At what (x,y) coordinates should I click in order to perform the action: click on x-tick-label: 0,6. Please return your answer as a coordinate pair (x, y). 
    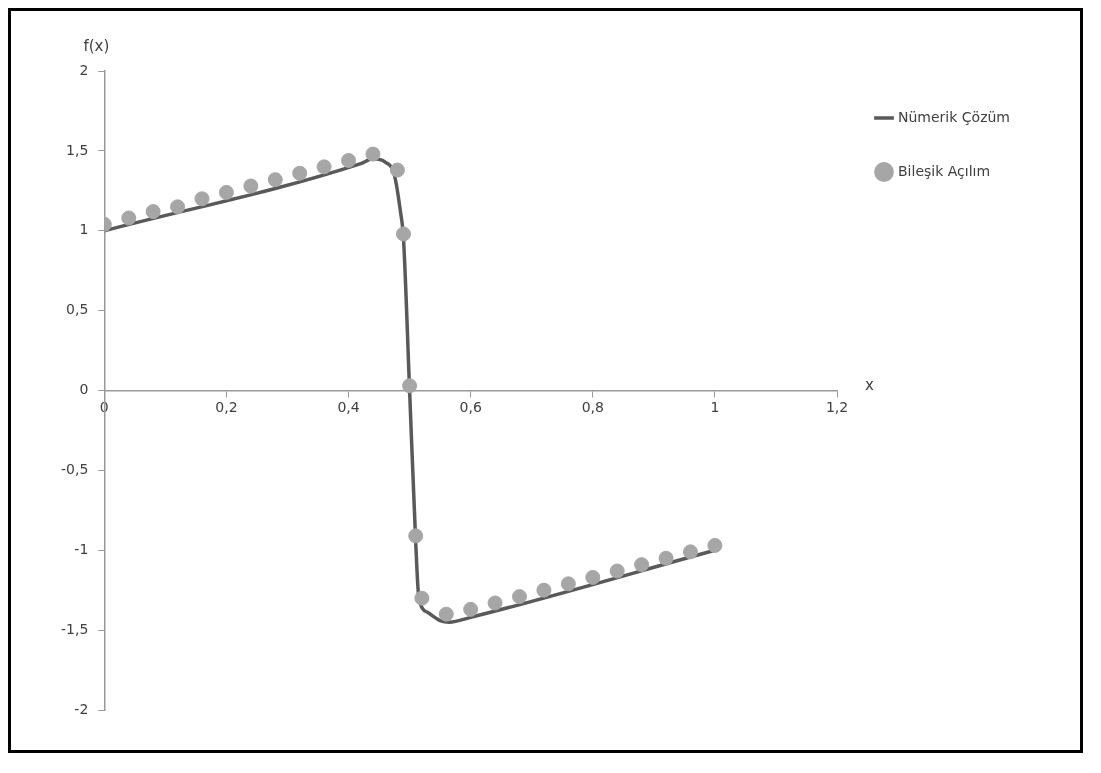
    Looking at the image, I should click on (470, 406).